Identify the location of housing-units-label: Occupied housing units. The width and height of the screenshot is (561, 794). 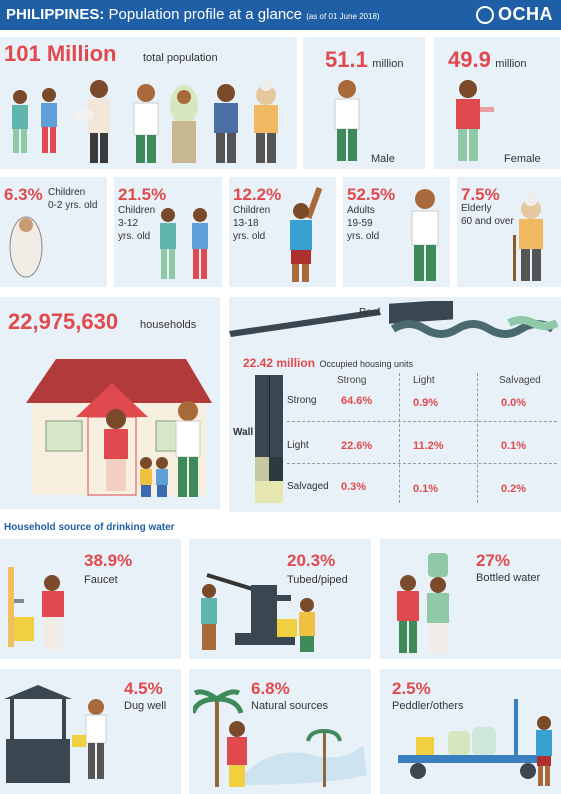
(366, 364).